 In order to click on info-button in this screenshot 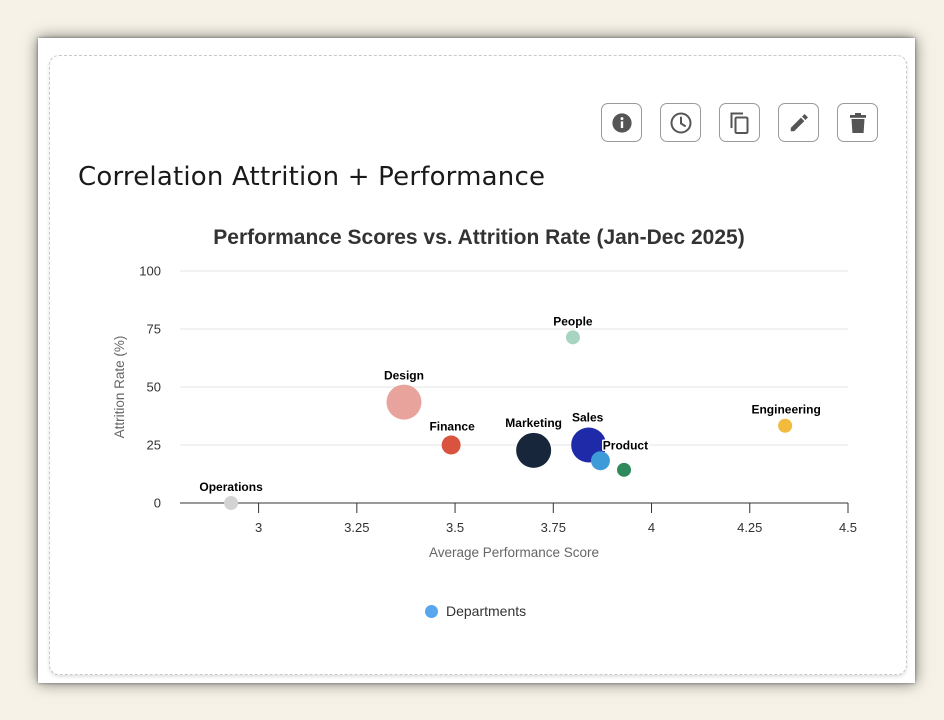, I will do `click(621, 122)`.